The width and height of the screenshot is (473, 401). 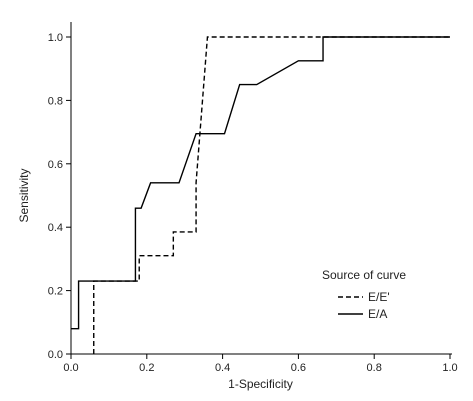 What do you see at coordinates (364, 294) in the screenshot?
I see `legend: Source of curve E/E' E/A` at bounding box center [364, 294].